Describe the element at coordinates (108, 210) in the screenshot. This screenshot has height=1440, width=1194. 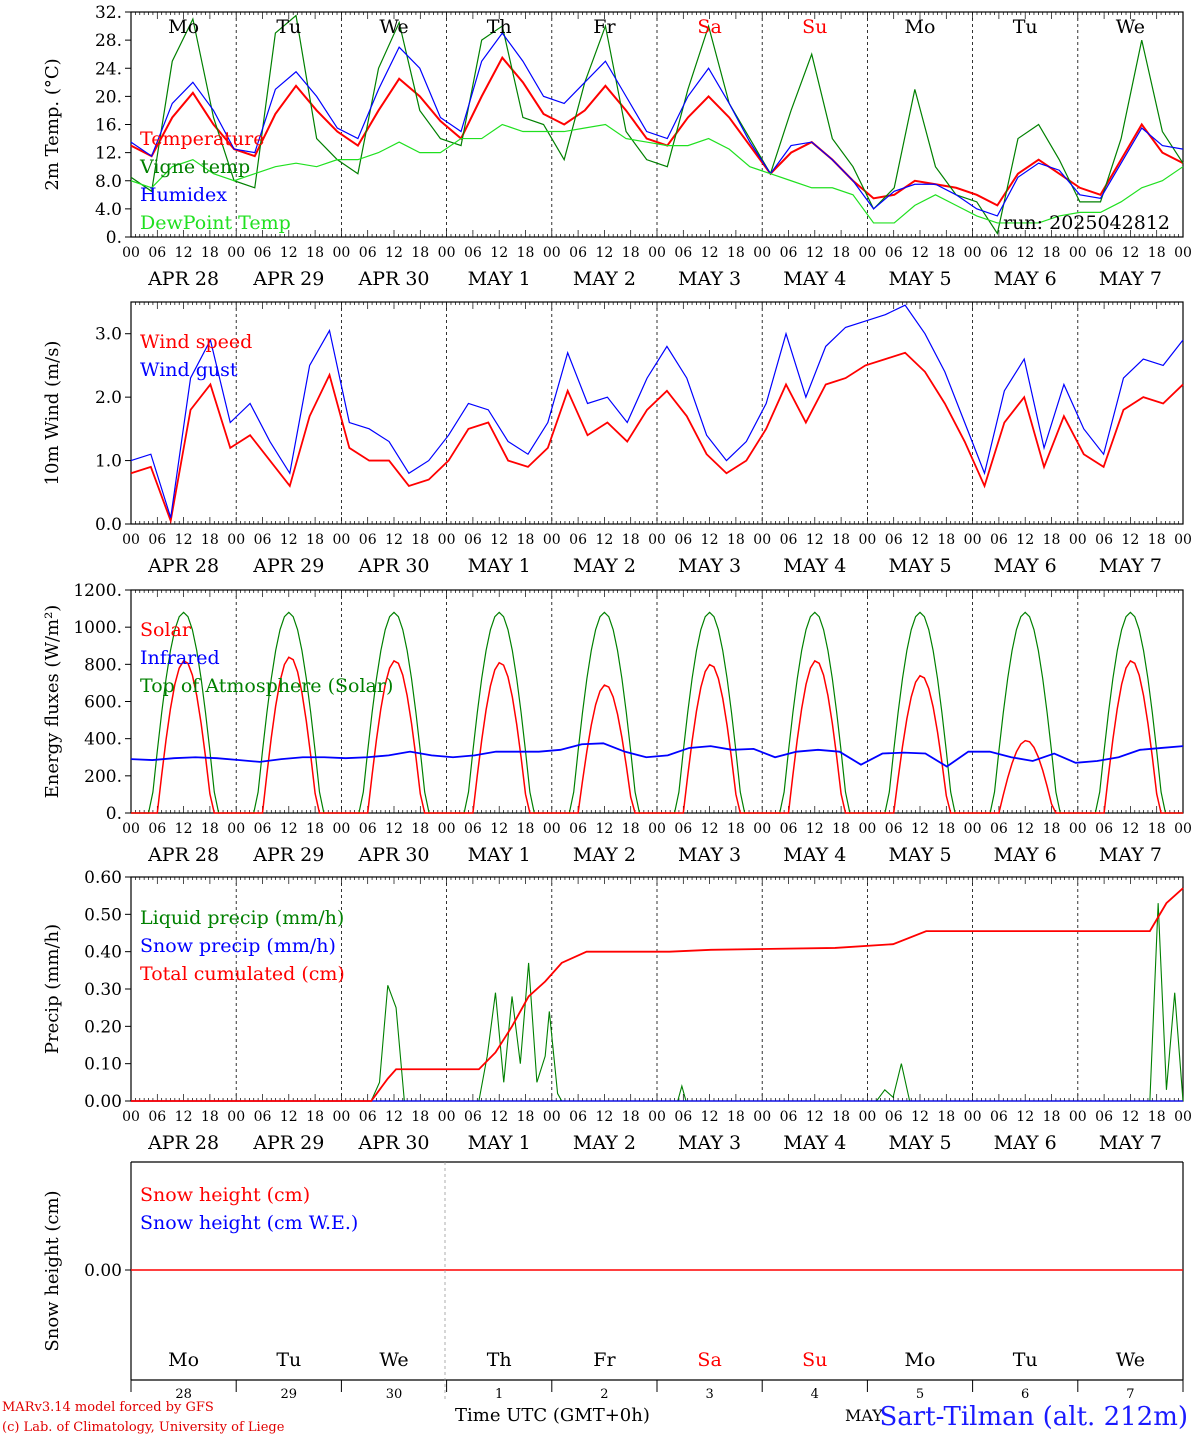
I see `y-tick-label: 4.0` at that location.